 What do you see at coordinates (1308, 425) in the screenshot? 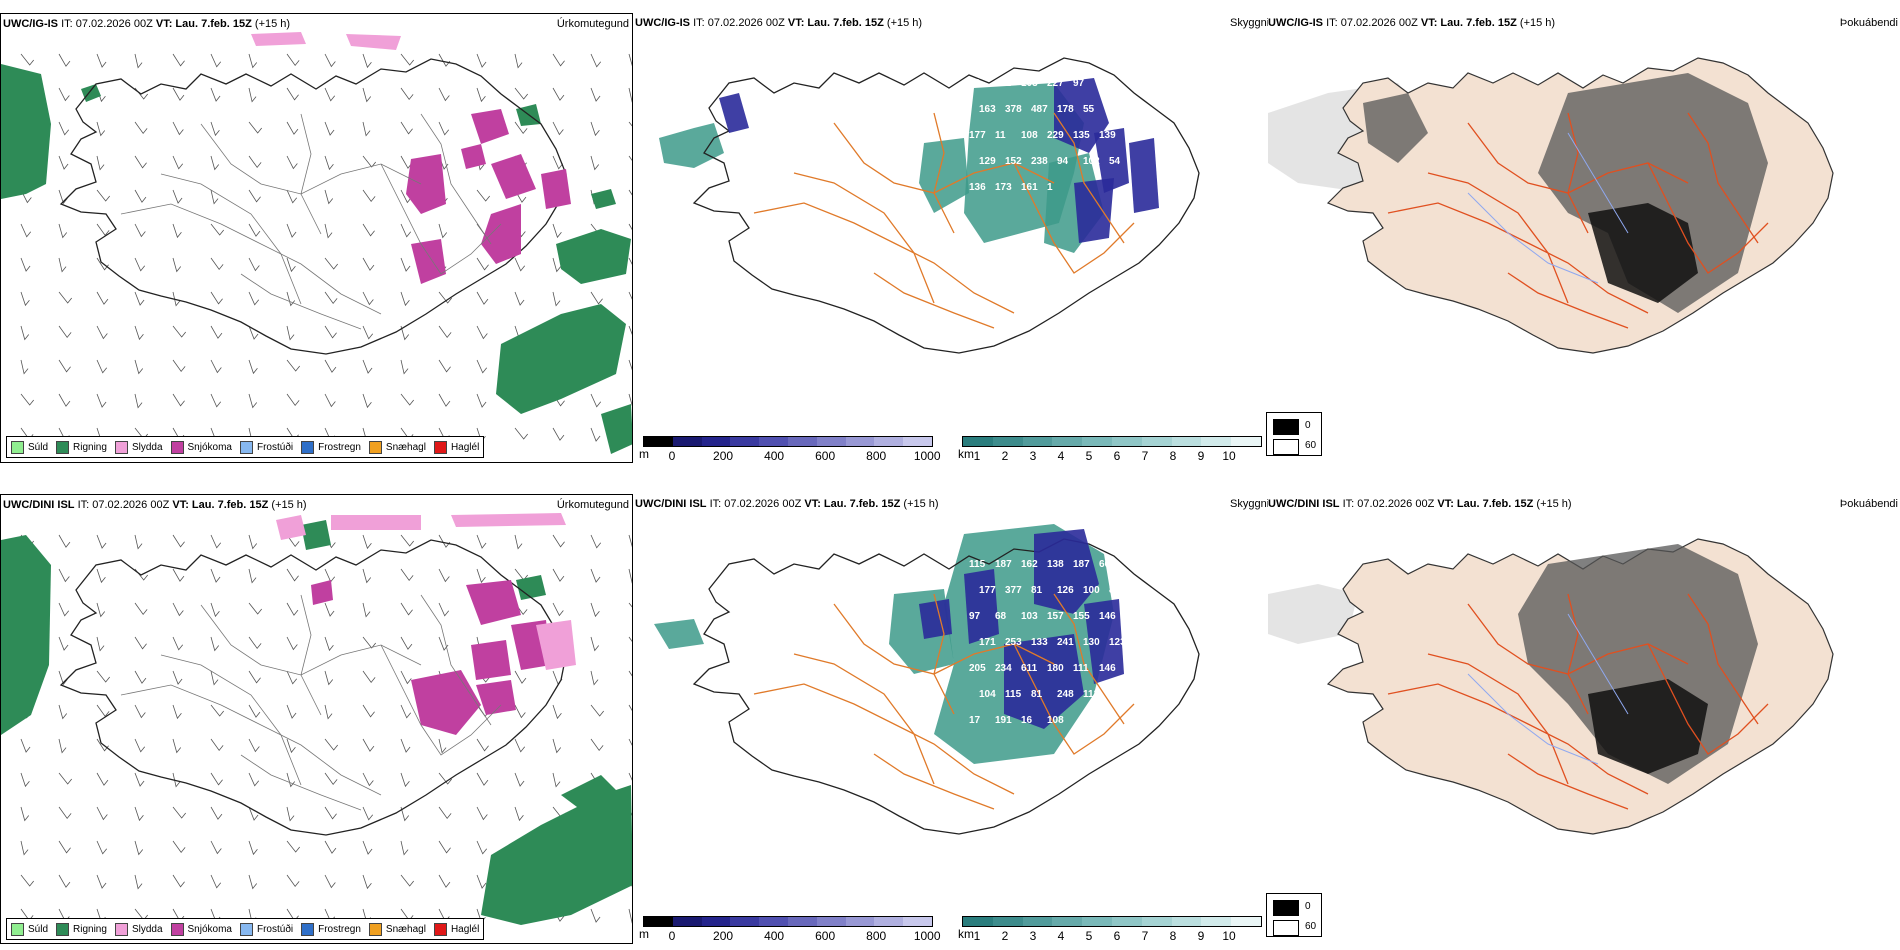
I see `fog-legend-label: 0` at bounding box center [1308, 425].